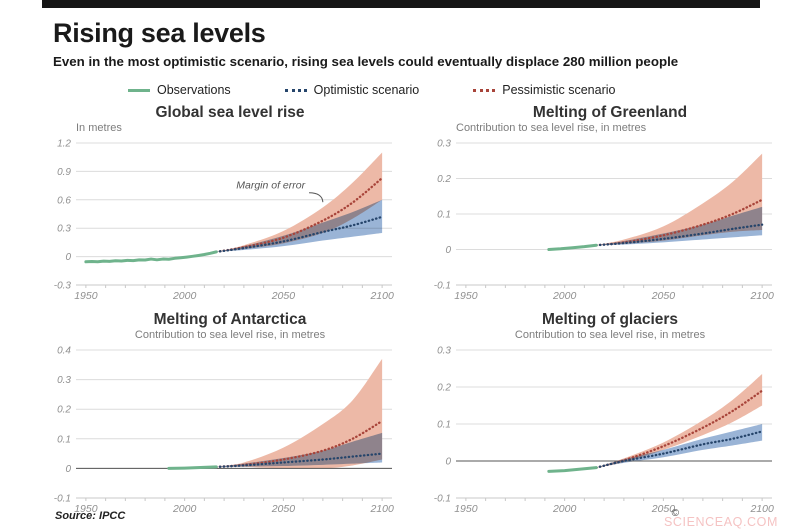 This screenshot has height=530, width=800. Describe the element at coordinates (703, 513) in the screenshot. I see `afp-logo-mark` at that location.